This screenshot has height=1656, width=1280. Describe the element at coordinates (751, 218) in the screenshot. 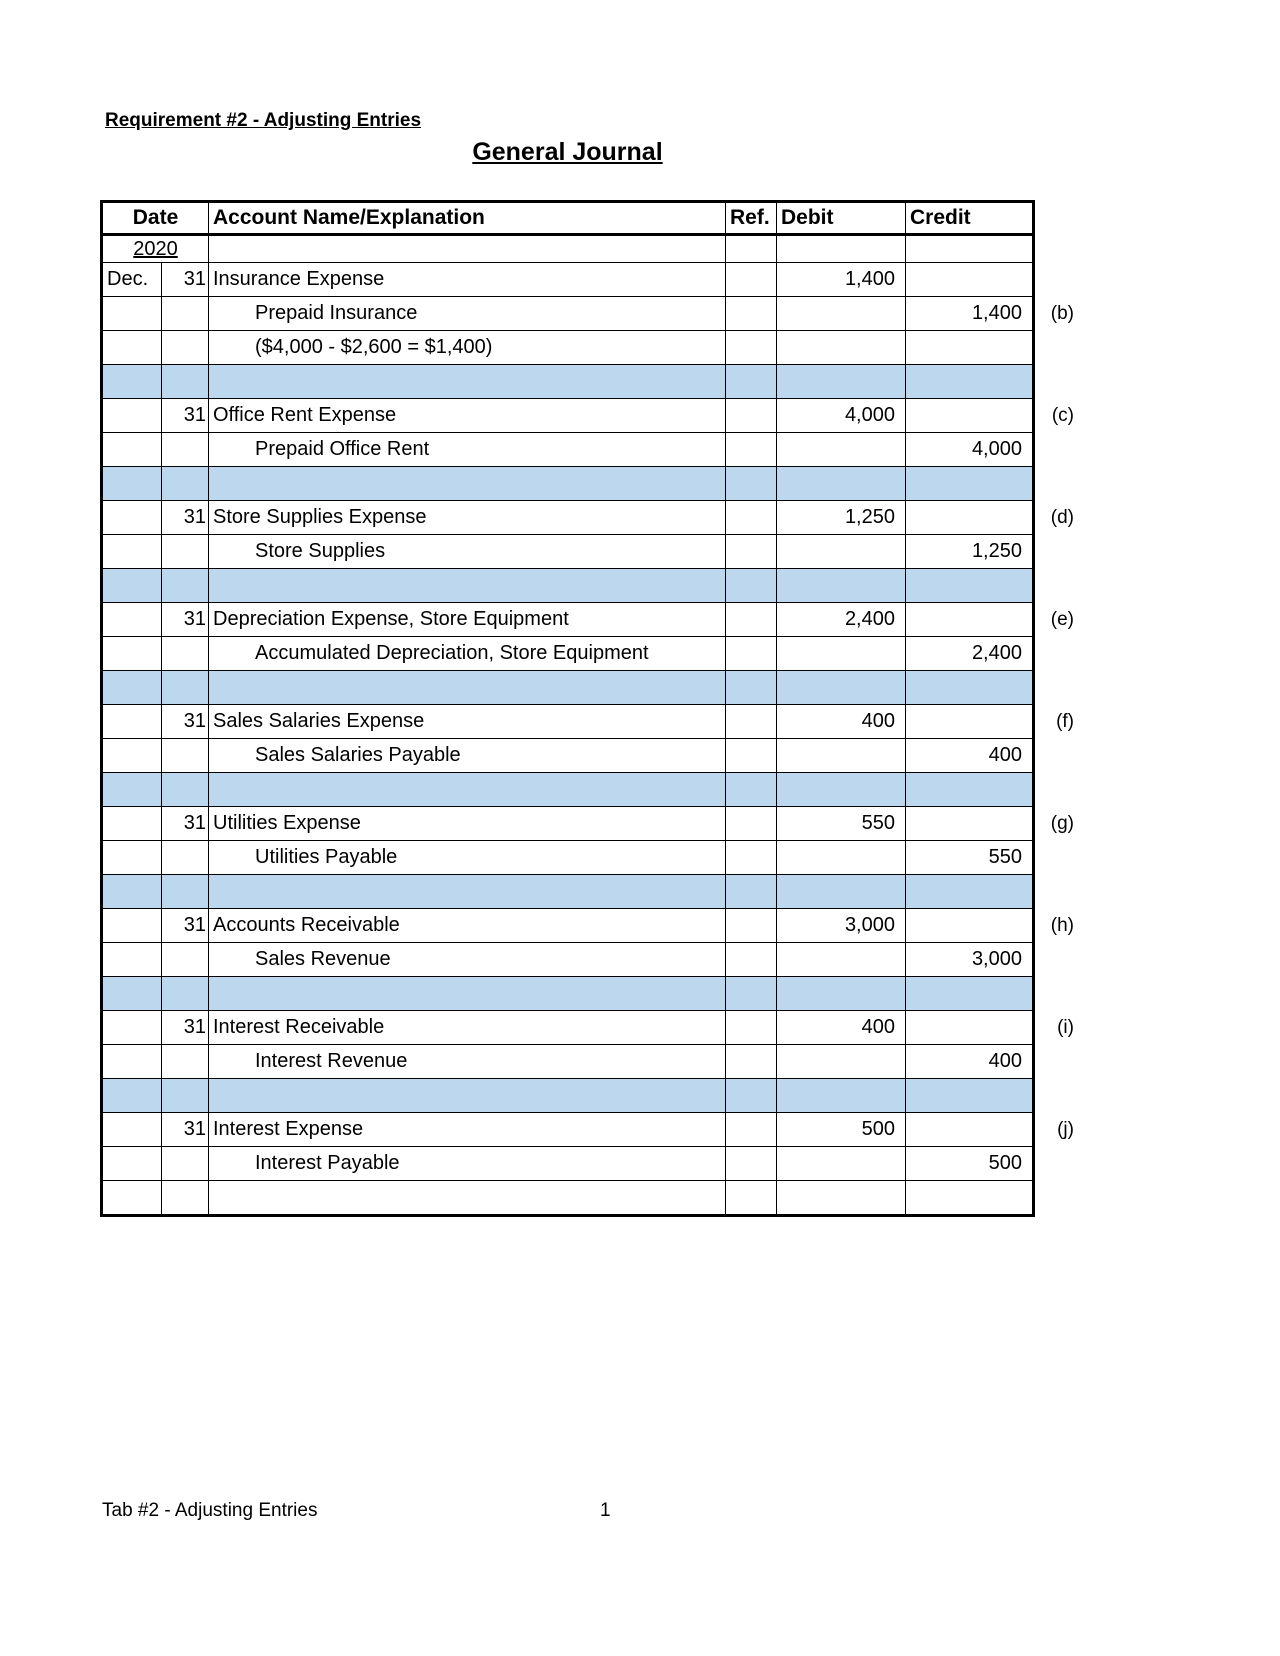

I see `header-ref: Ref.` at that location.